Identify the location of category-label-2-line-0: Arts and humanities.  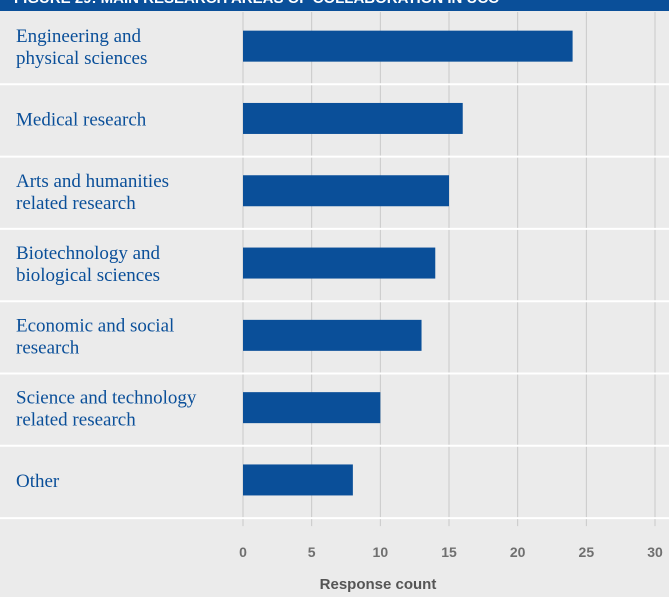
(92, 181).